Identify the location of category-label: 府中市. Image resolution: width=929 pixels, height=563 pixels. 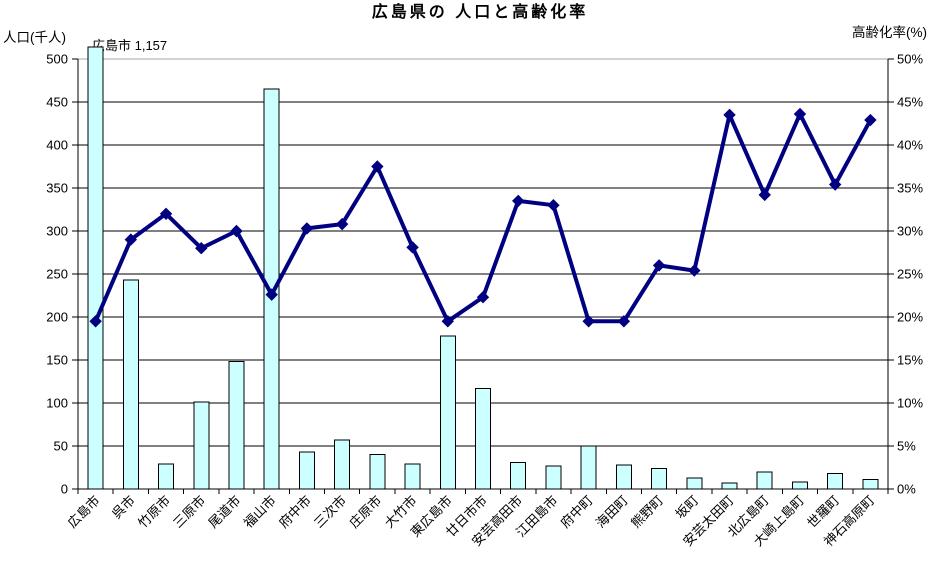
(295, 512).